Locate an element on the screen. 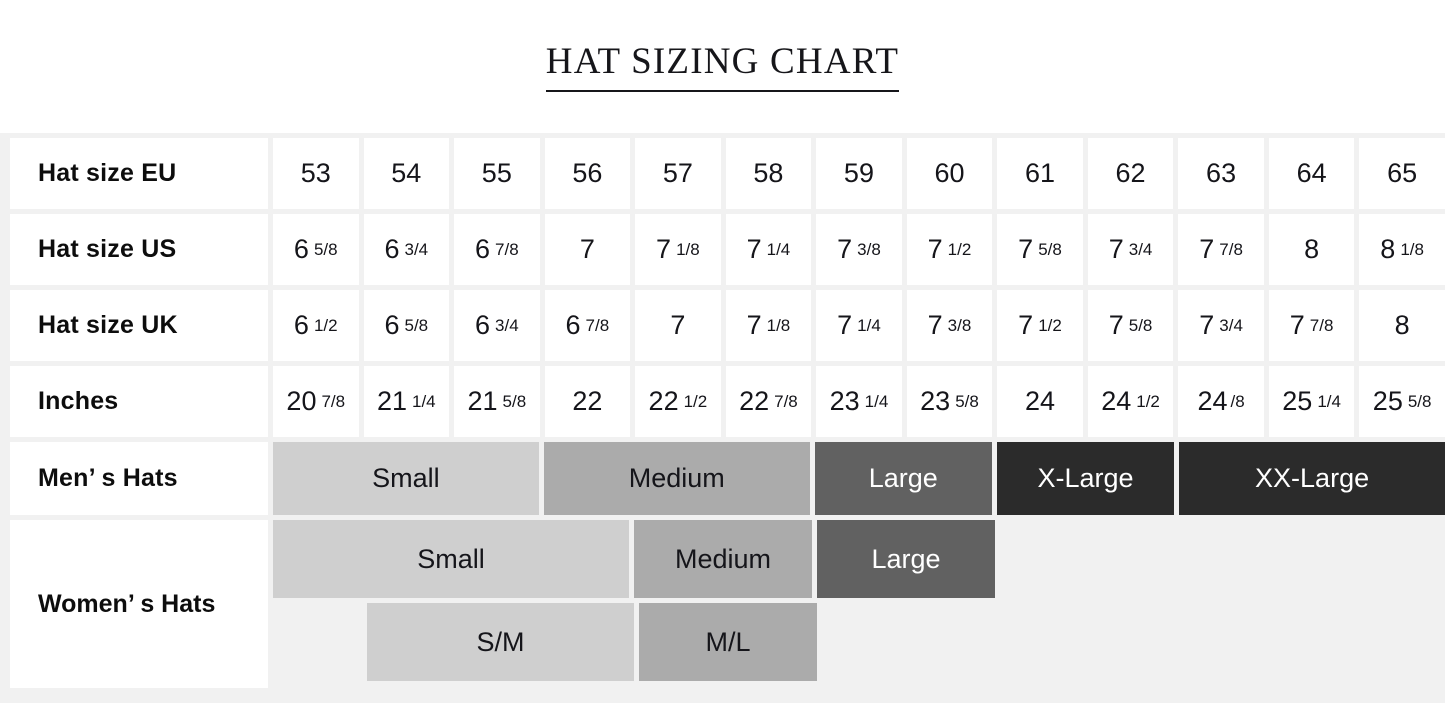 The height and width of the screenshot is (717, 1445). table-cell: 63 is located at coordinates (1221, 173).